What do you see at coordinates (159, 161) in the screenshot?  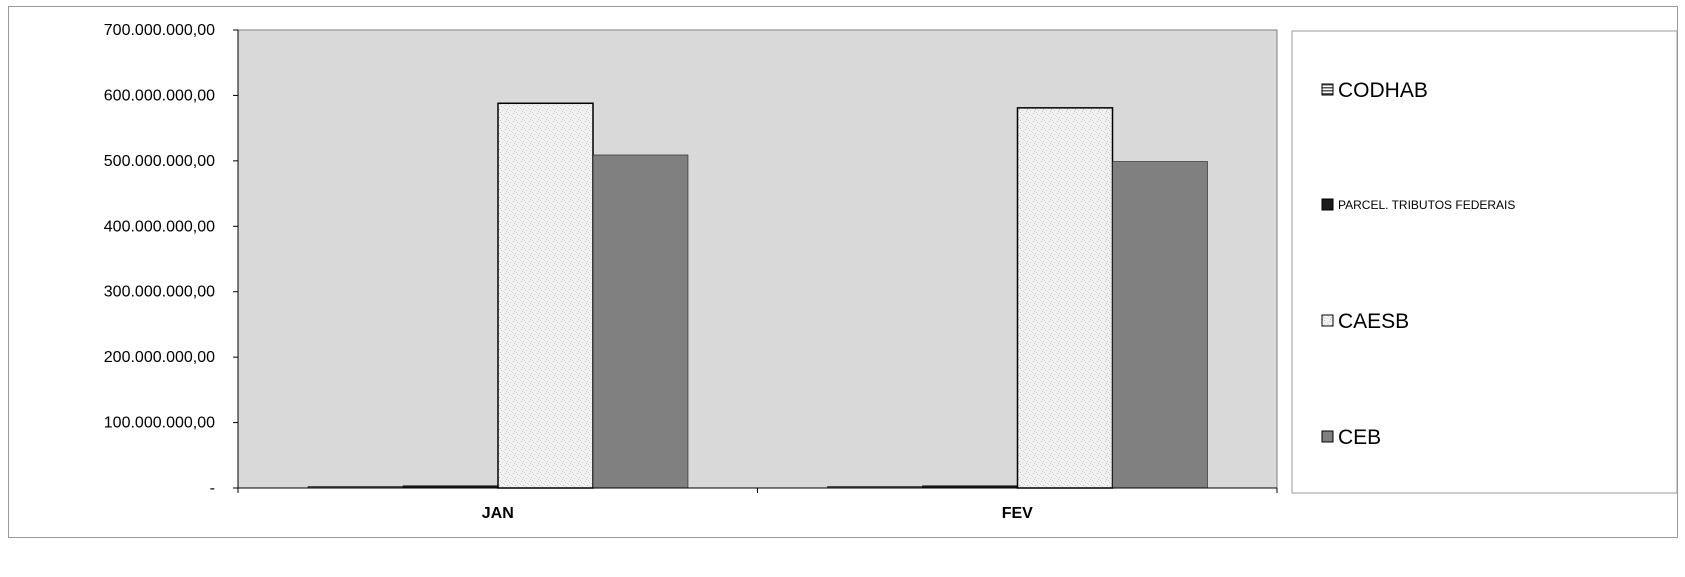 I see `y-tick-label: 500.000.000,00` at bounding box center [159, 161].